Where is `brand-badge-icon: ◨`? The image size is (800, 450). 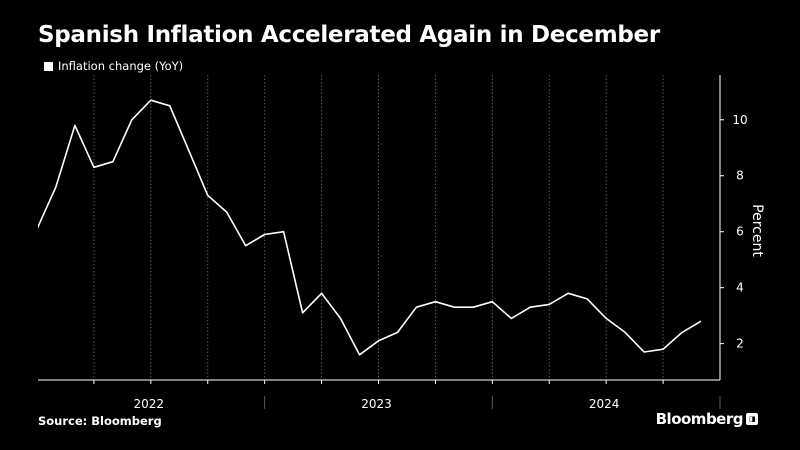 brand-badge-icon: ◨ is located at coordinates (752, 419).